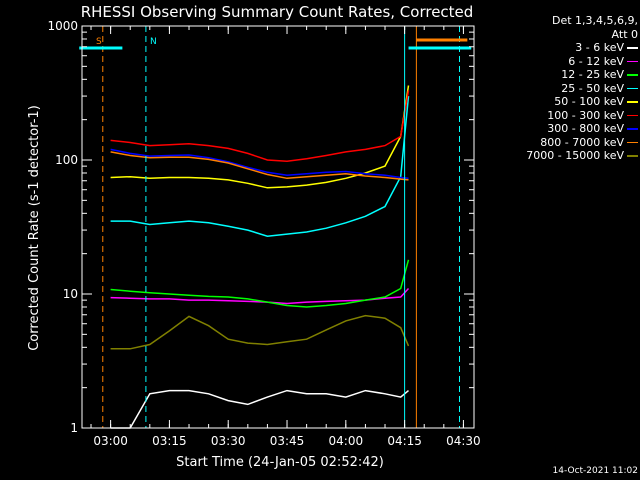  What do you see at coordinates (582, 142) in the screenshot?
I see `legend-label: 800 - 7000 keV` at bounding box center [582, 142].